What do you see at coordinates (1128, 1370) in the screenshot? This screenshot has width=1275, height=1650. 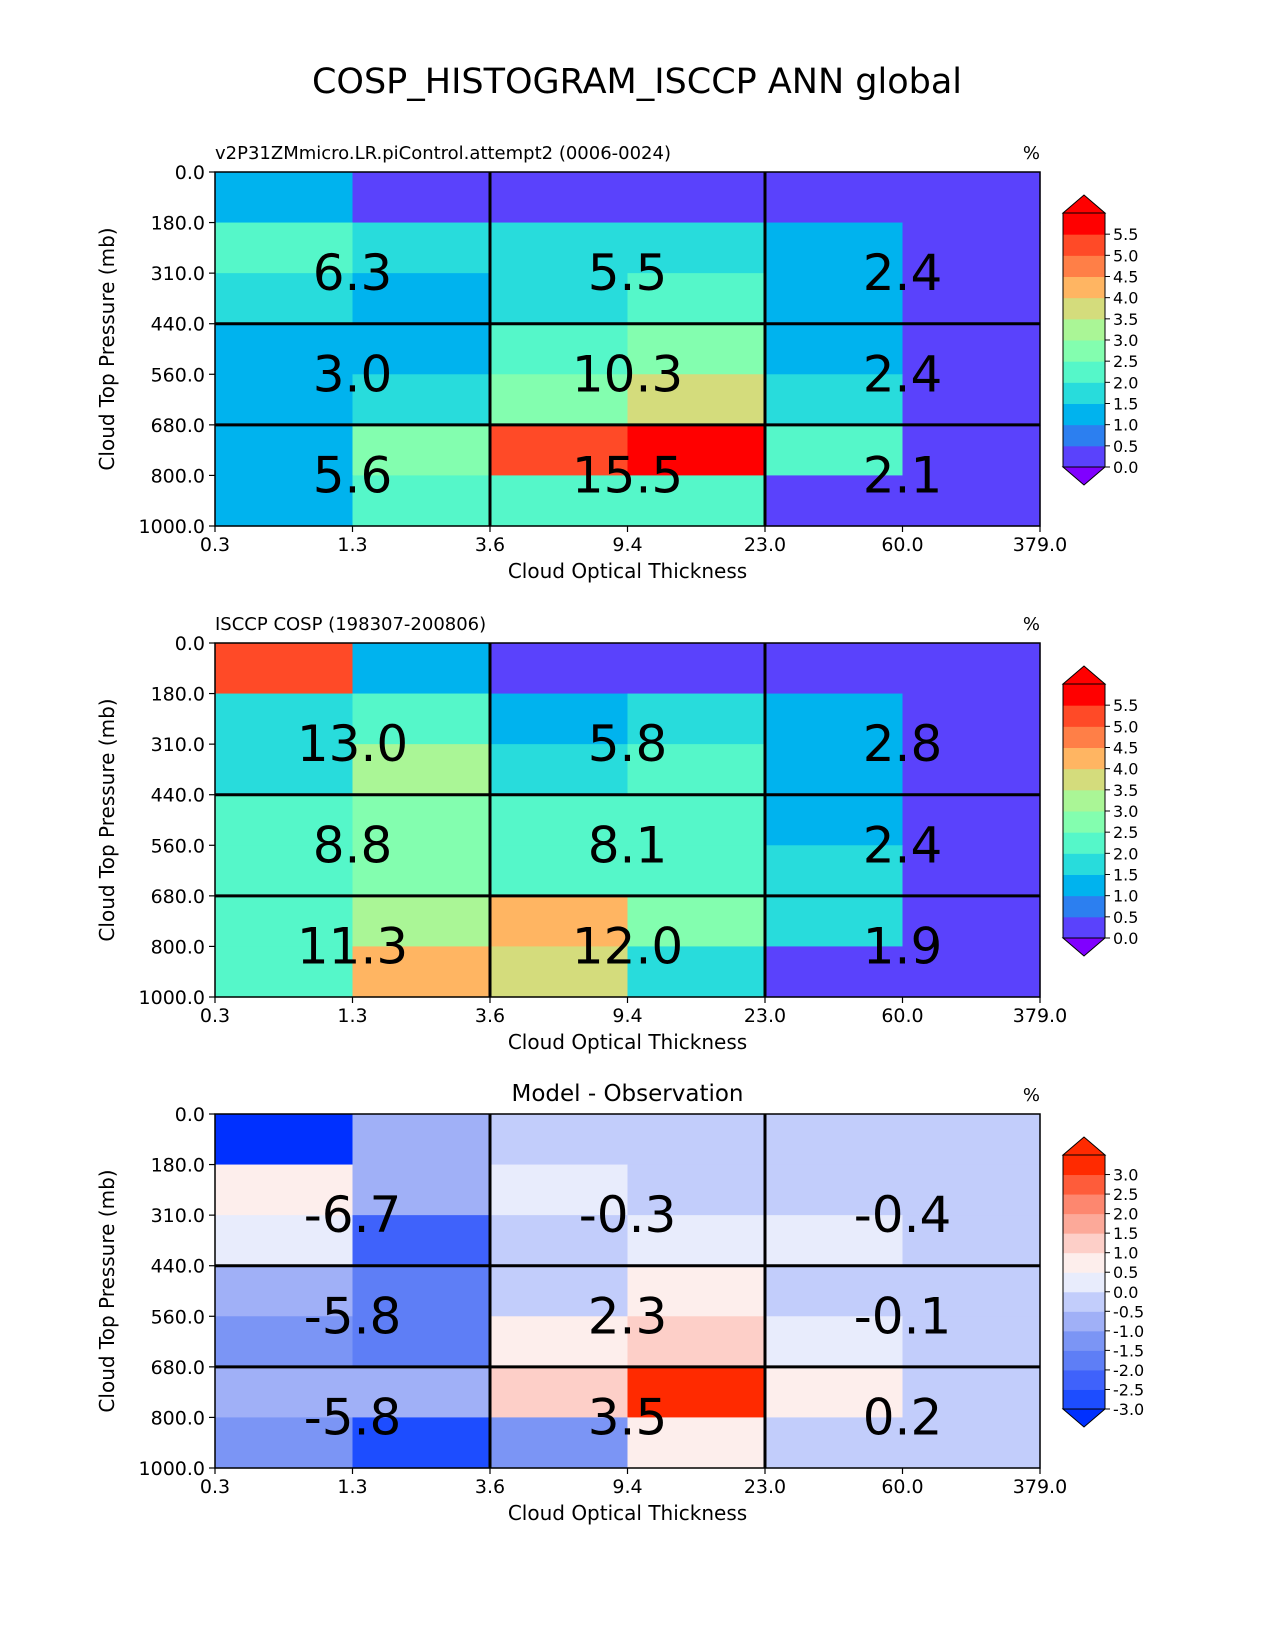 I see `colorbar-tick-label: -2.0` at bounding box center [1128, 1370].